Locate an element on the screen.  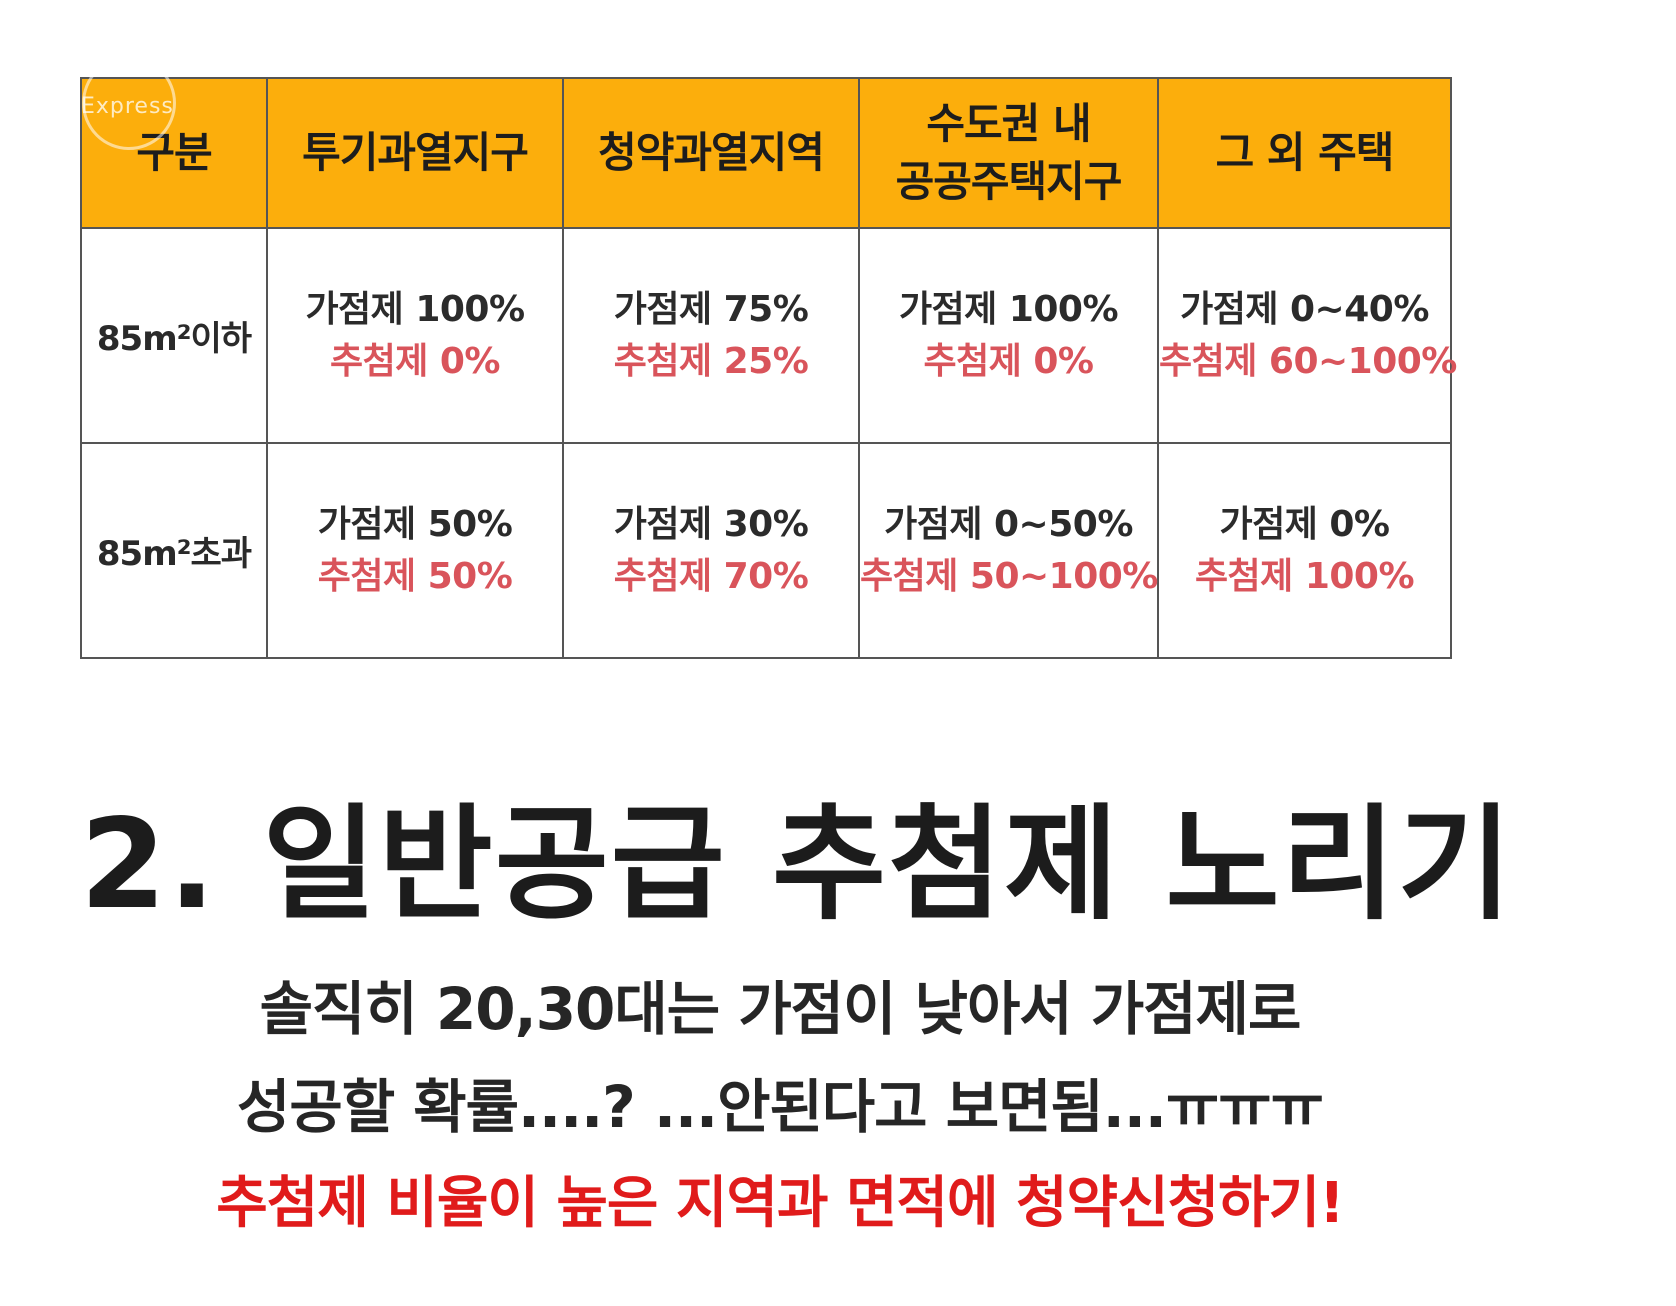
header-cell-speculation-overheated-district: 투기과열지구 is located at coordinates (415, 153).